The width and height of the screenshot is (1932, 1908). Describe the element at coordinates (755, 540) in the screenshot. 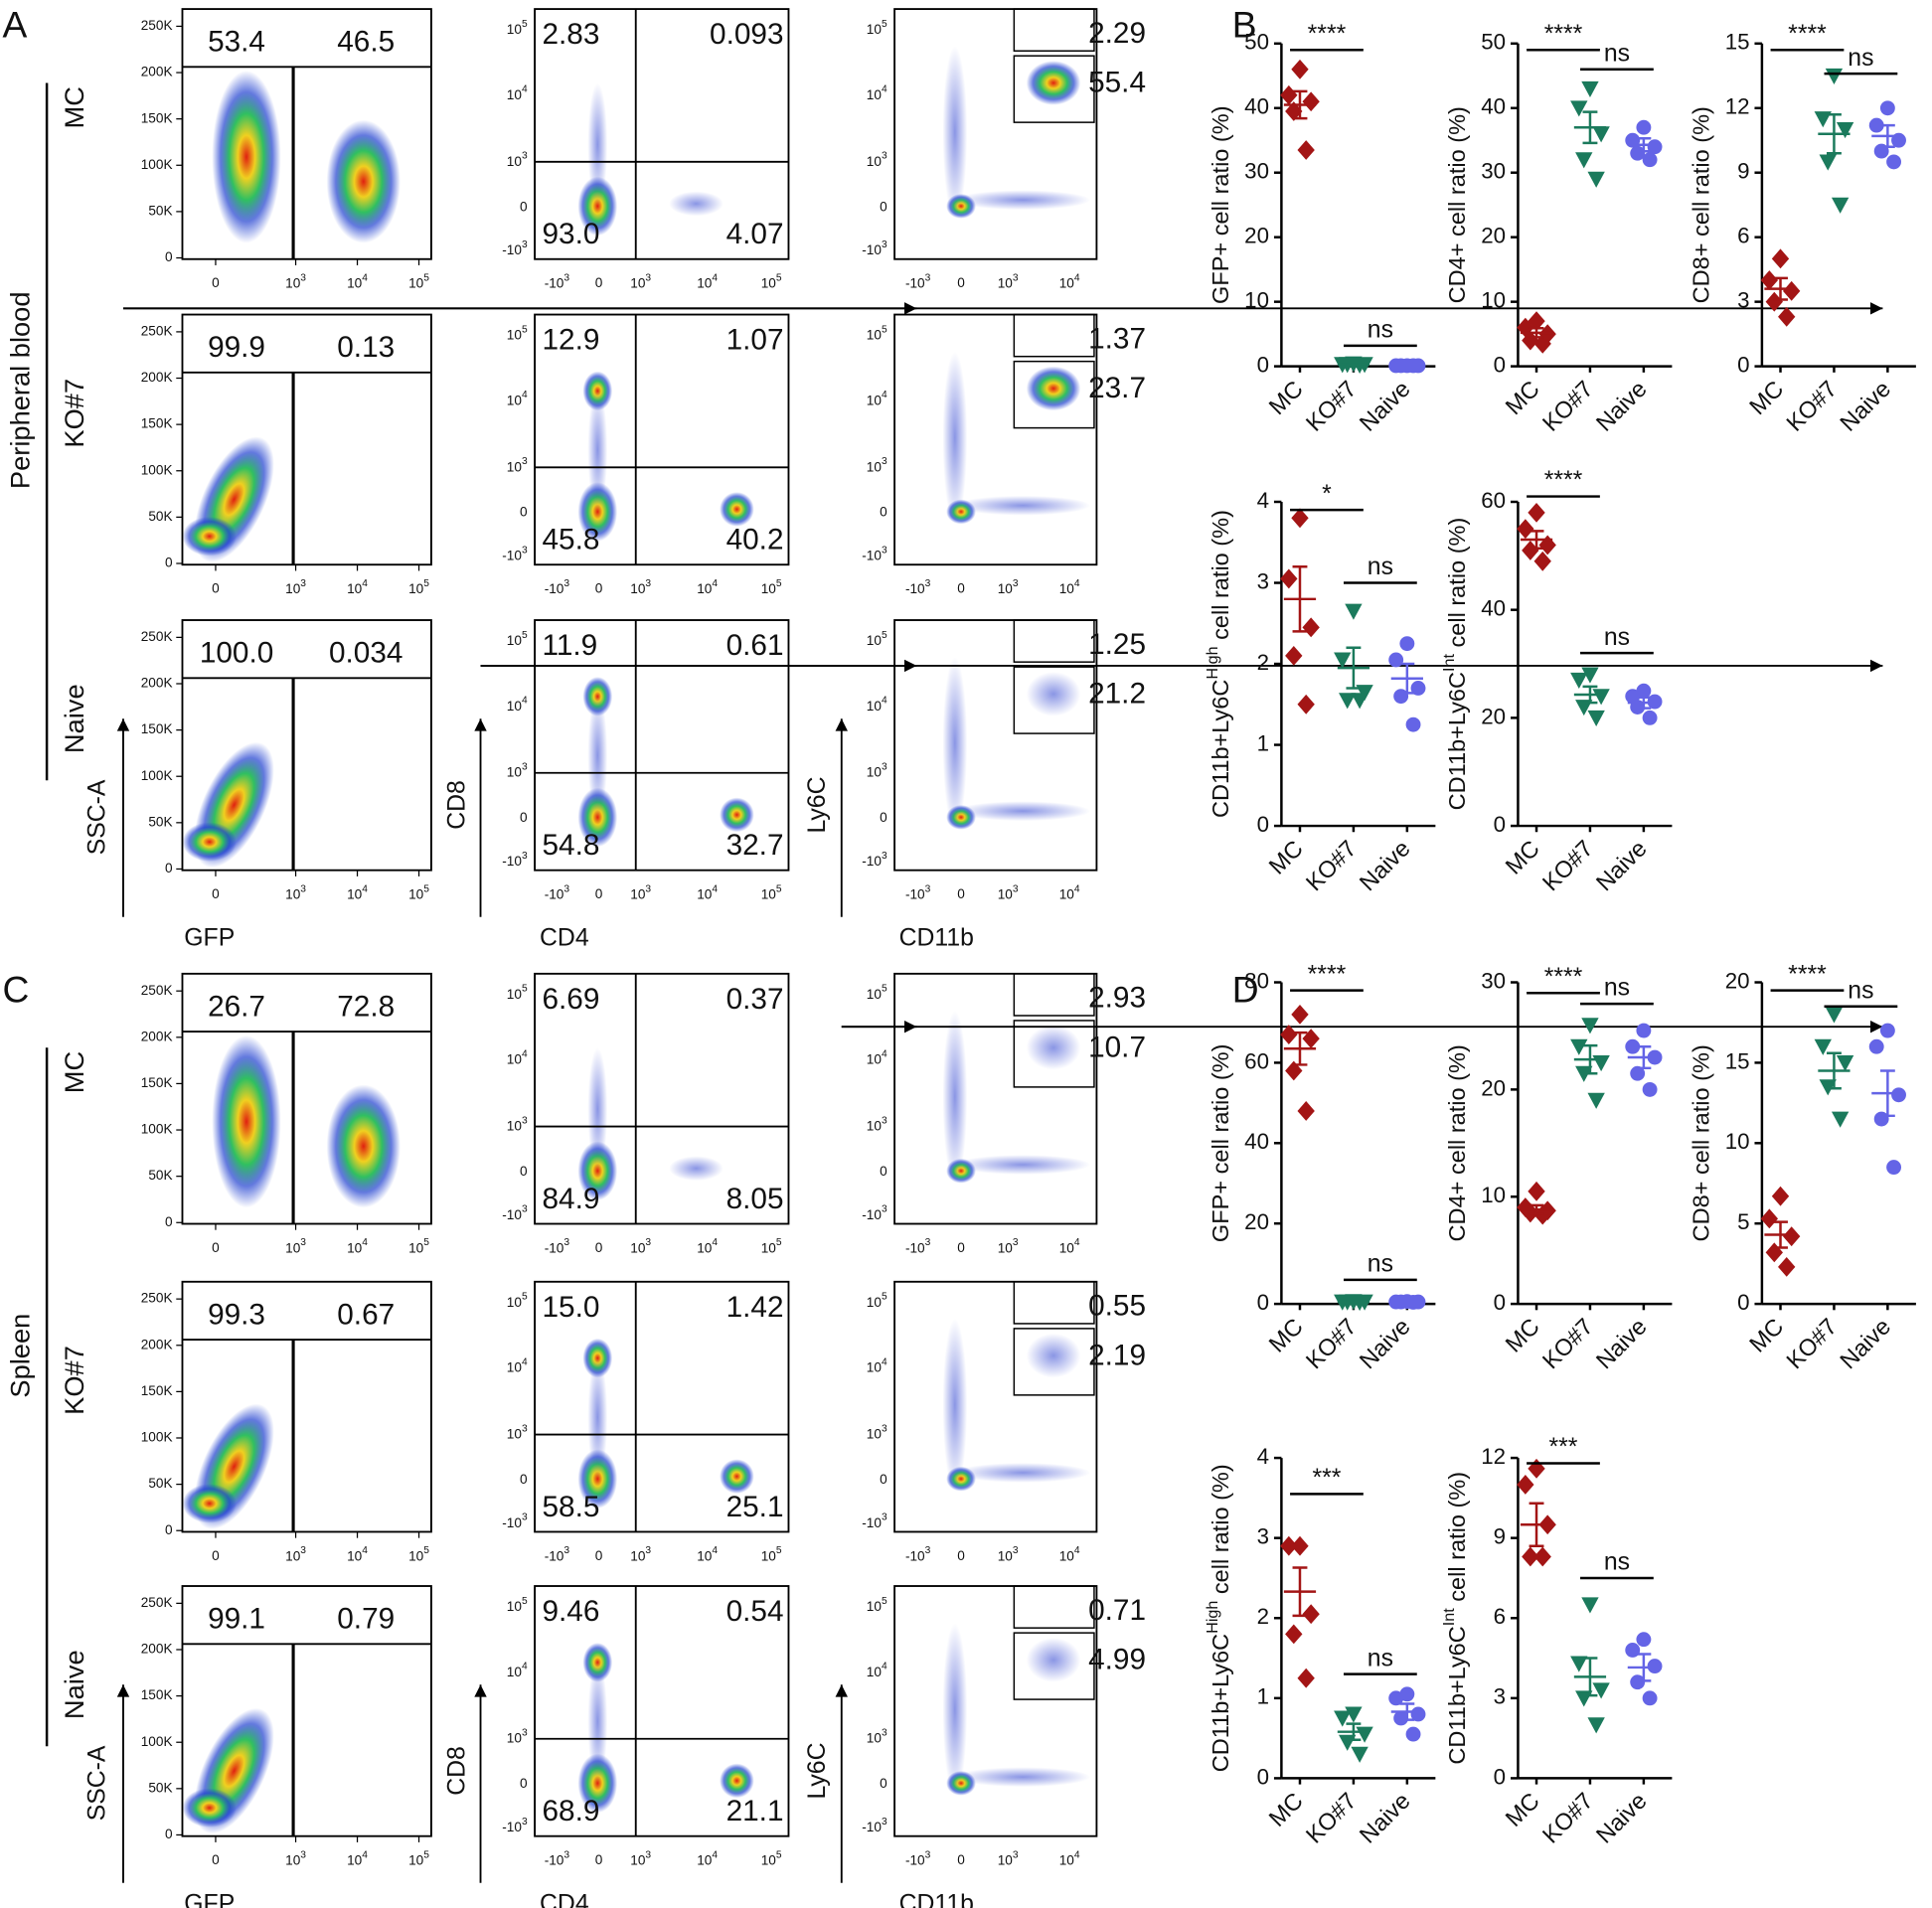

I see `percent-label: 40.2` at that location.